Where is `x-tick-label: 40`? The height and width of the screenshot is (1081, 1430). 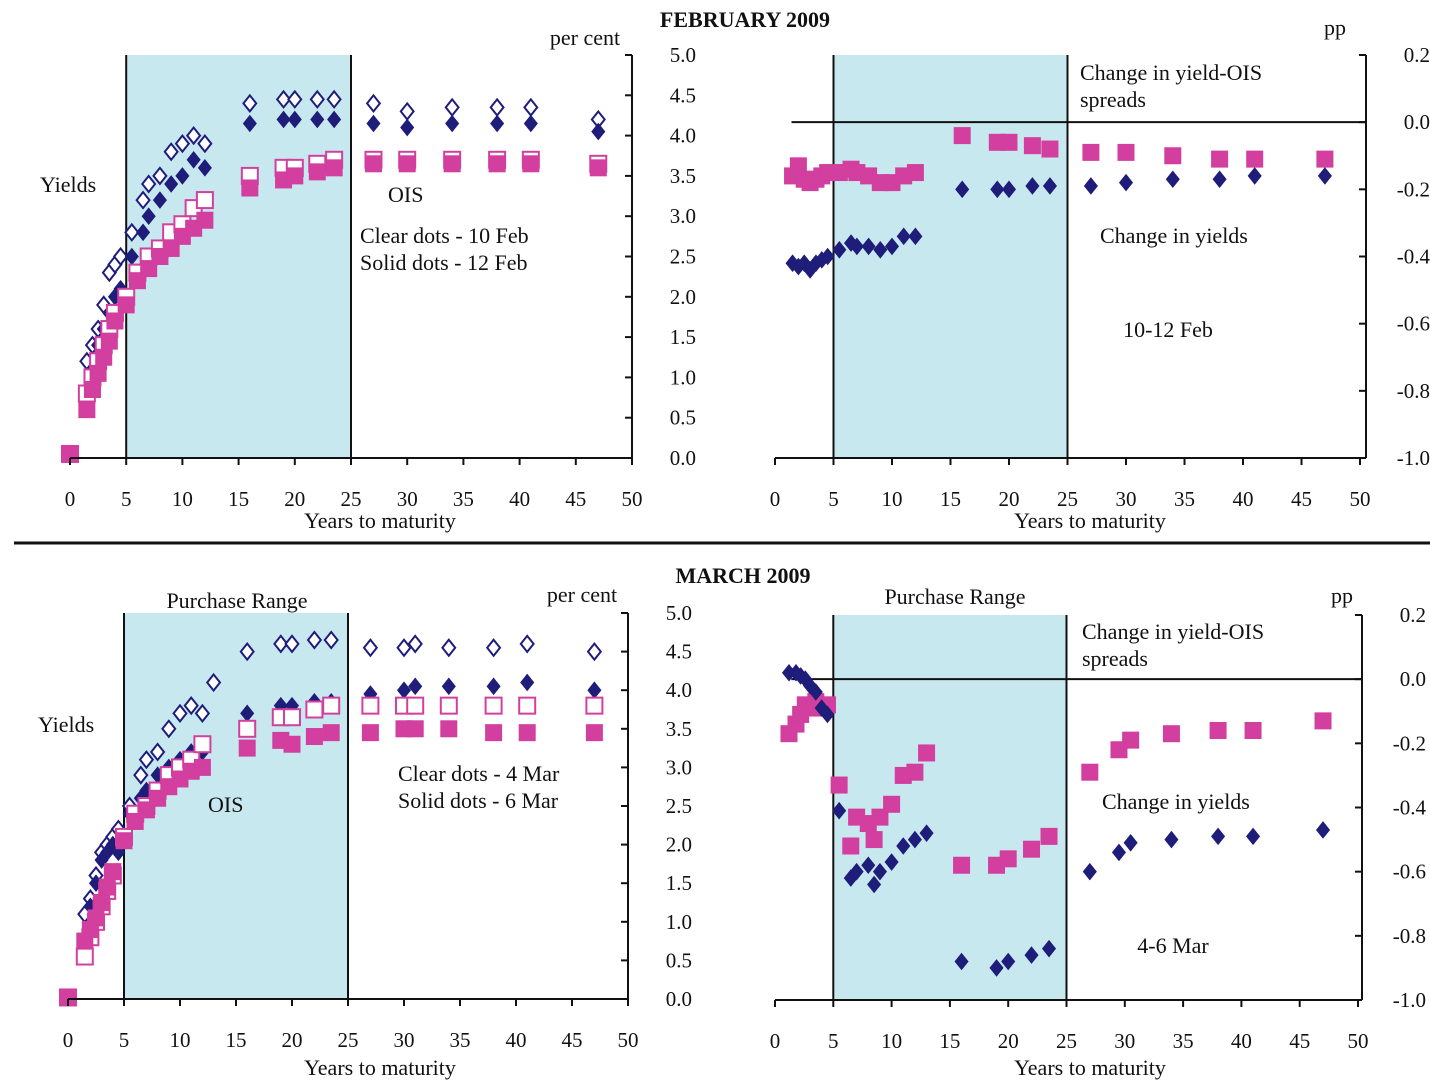 x-tick-label: 40 is located at coordinates (516, 1040).